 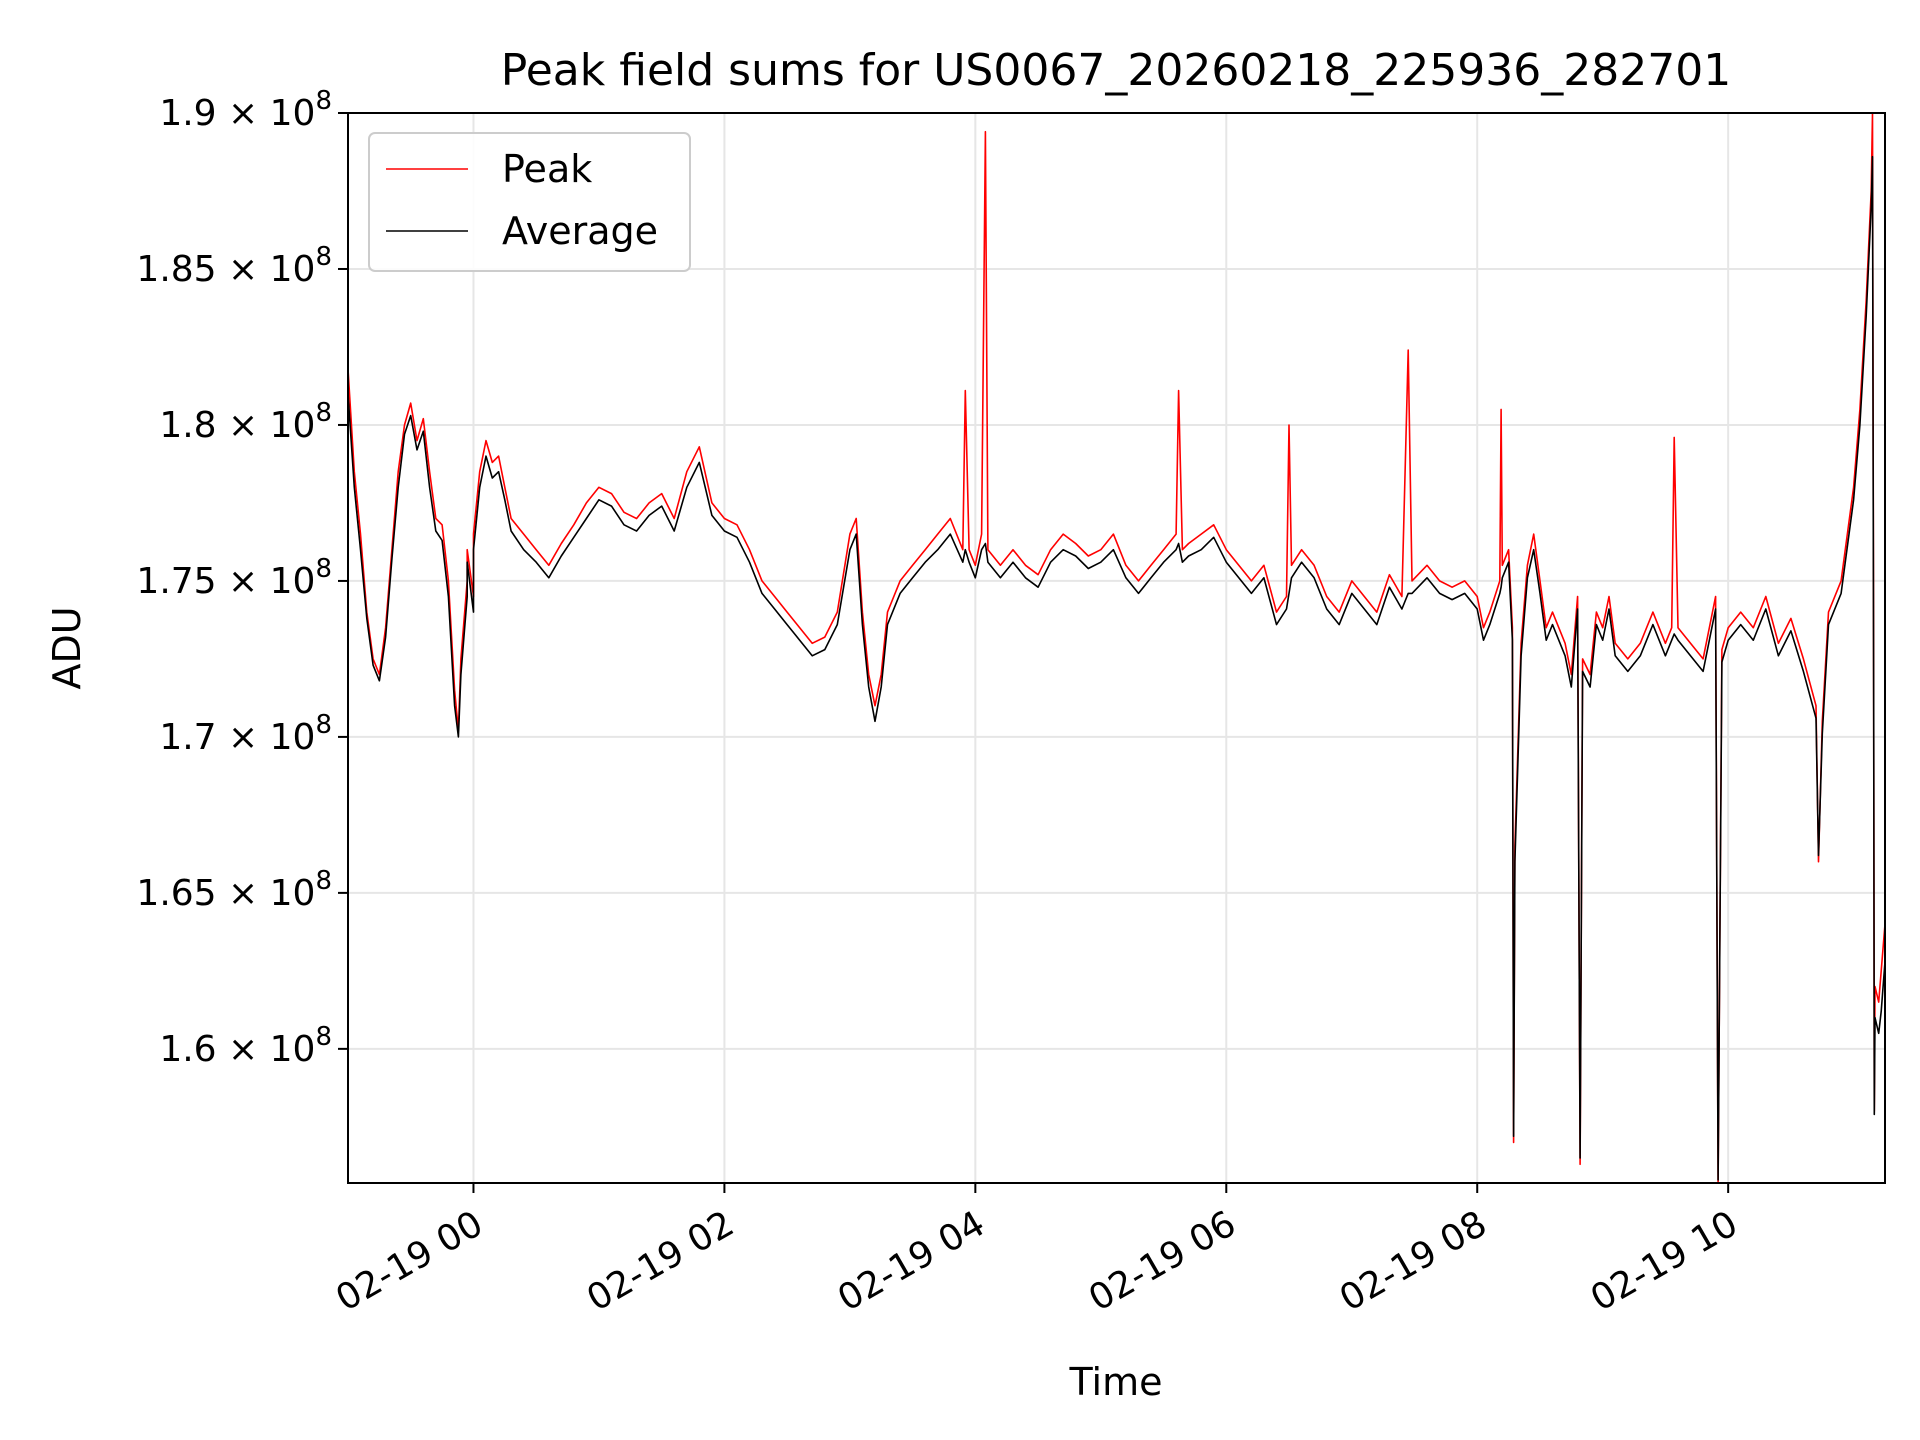 What do you see at coordinates (245, 734) in the screenshot?
I see `y-tick-label: 1.7 × 10⁸` at bounding box center [245, 734].